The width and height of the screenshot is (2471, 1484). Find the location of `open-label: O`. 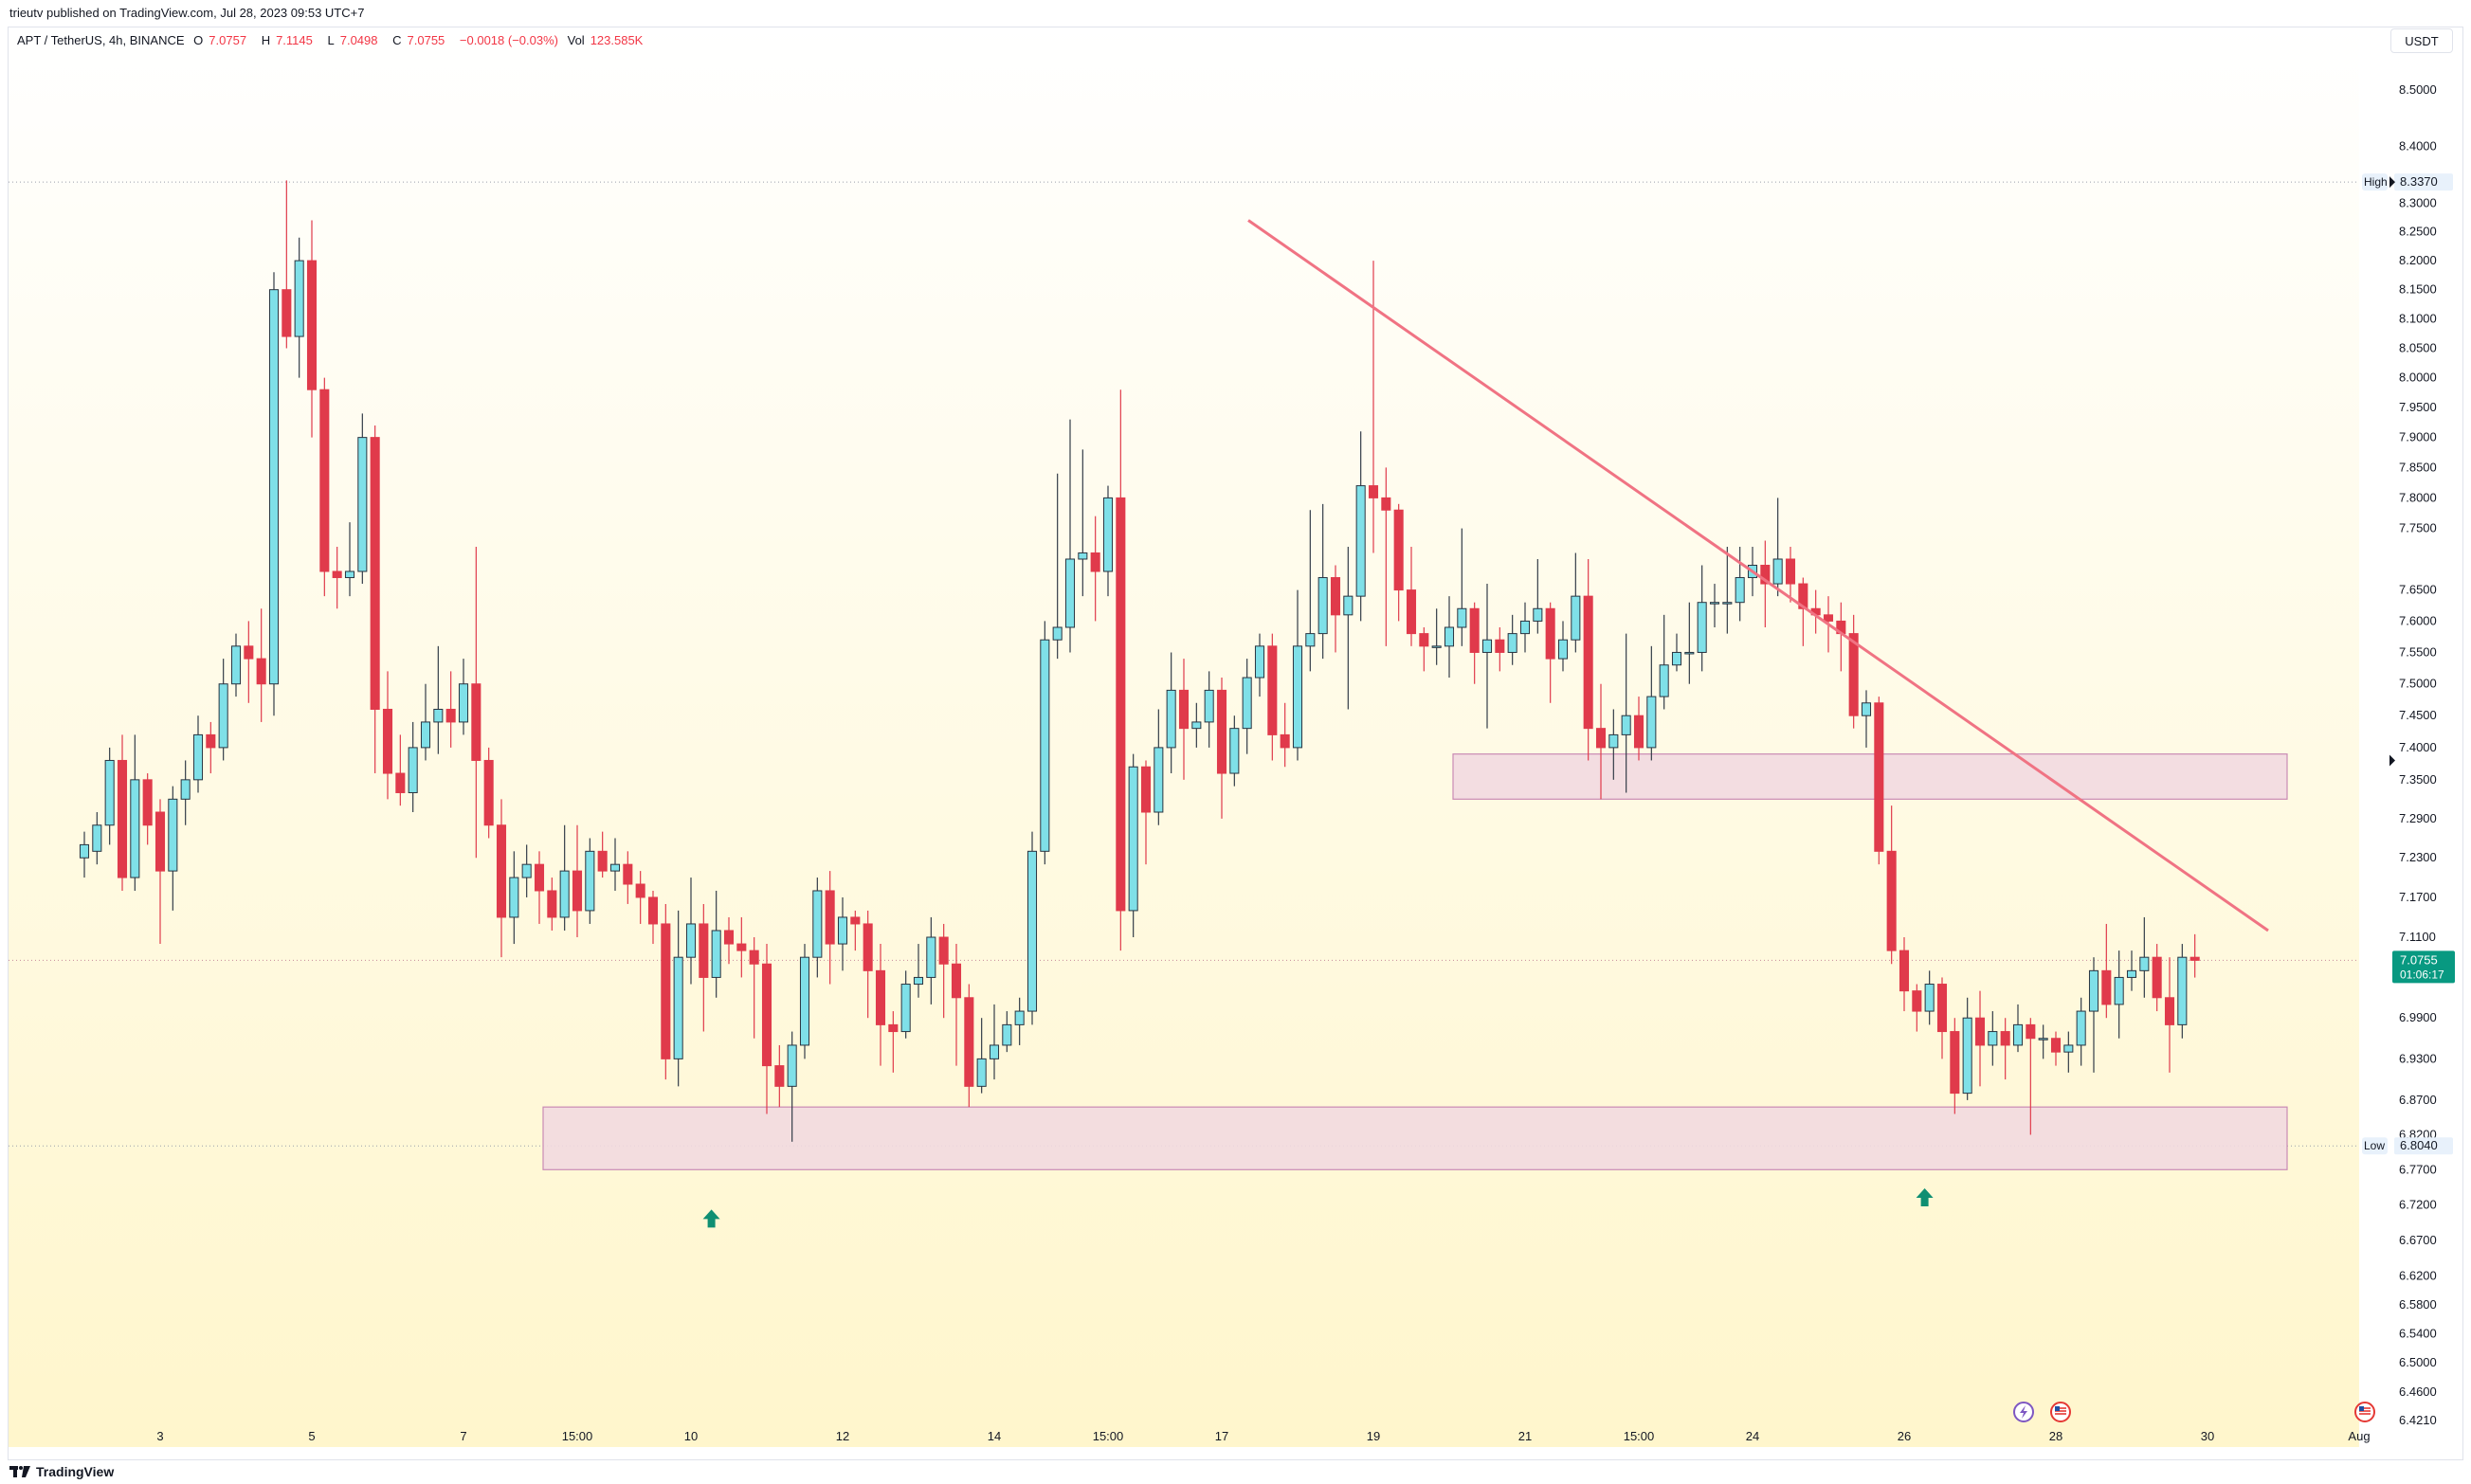

open-label: O is located at coordinates (198, 40).